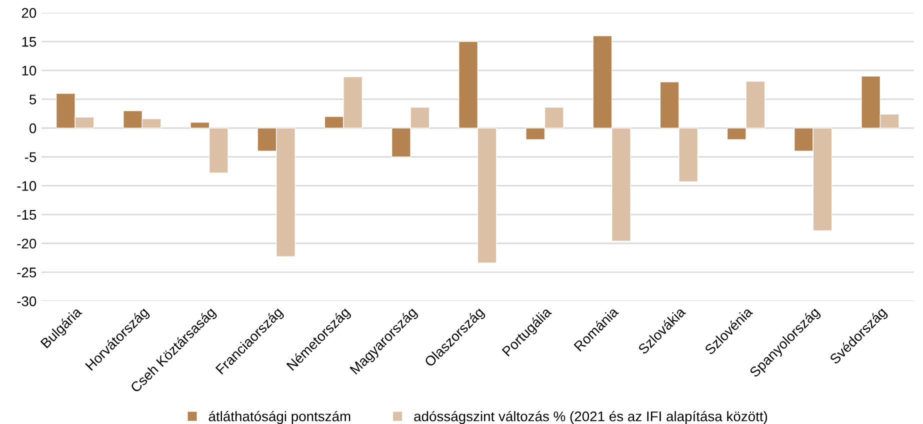 This screenshot has width=923, height=424. What do you see at coordinates (26, 301) in the screenshot?
I see `y-tick-label: -30` at bounding box center [26, 301].